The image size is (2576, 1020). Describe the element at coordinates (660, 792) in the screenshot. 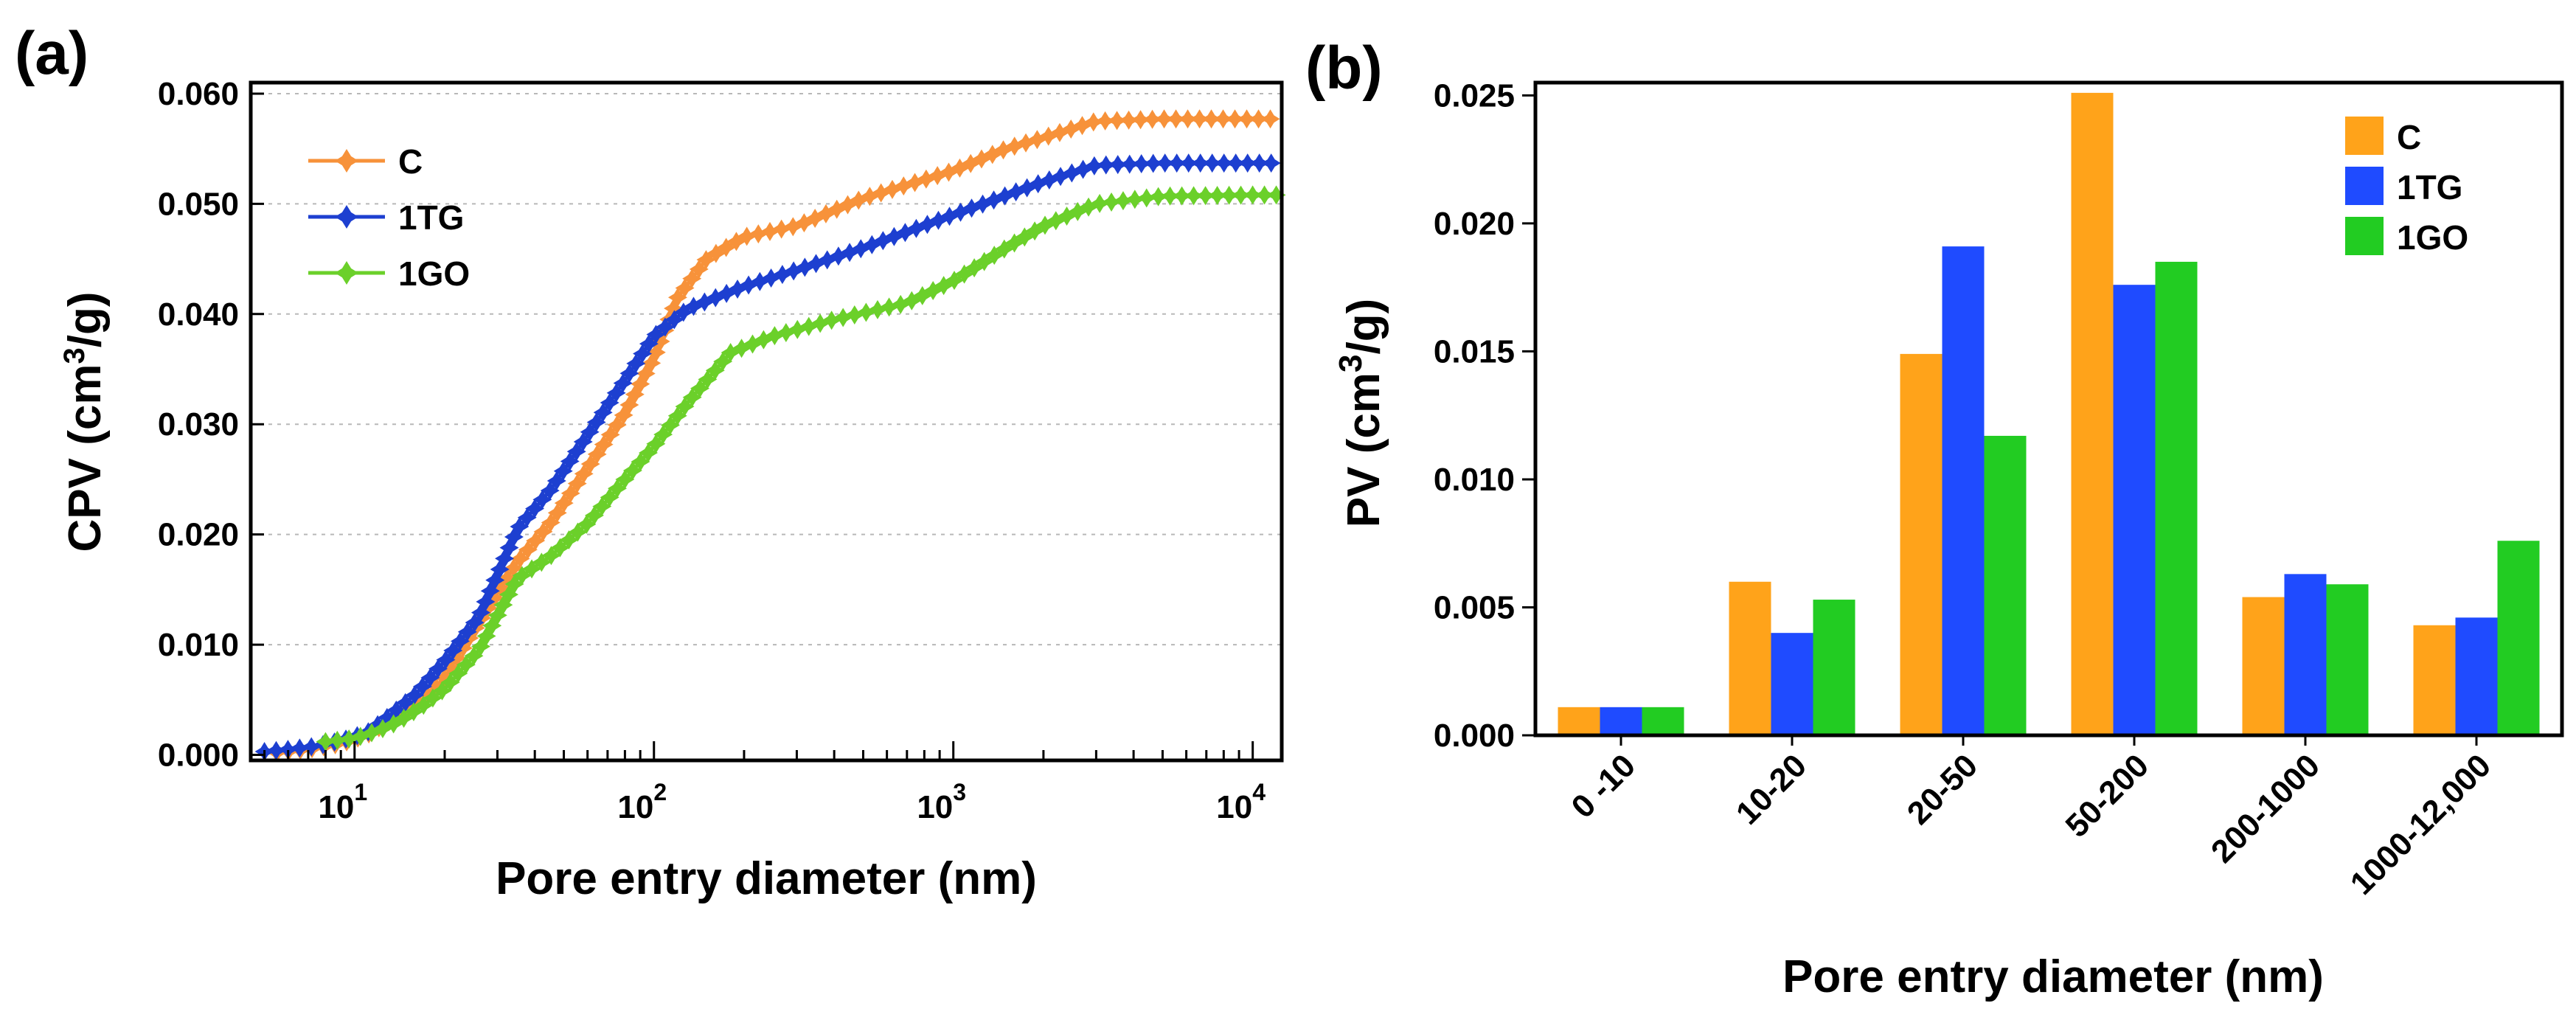

I see `panel-a-x-tick-exponent: 2` at that location.